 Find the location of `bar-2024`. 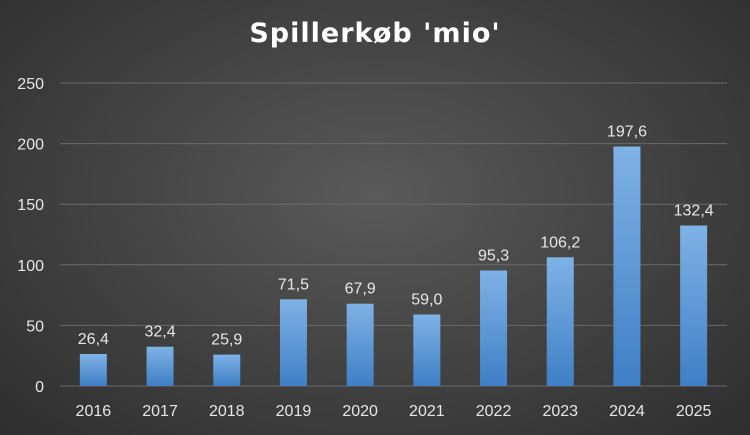

bar-2024 is located at coordinates (627, 266).